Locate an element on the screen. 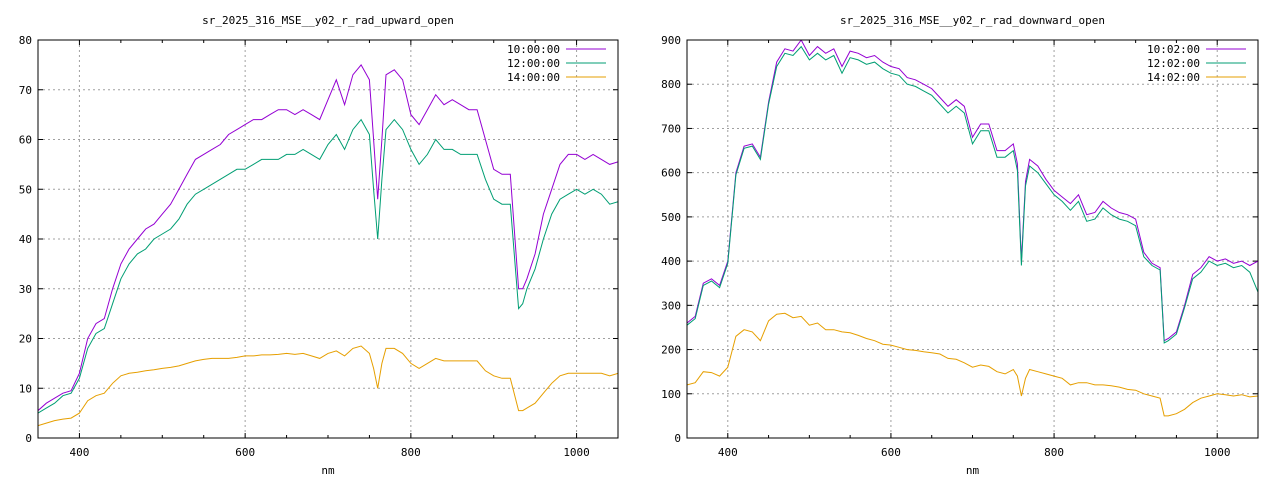 The height and width of the screenshot is (480, 1280). y-tick-label: 100 is located at coordinates (671, 394).